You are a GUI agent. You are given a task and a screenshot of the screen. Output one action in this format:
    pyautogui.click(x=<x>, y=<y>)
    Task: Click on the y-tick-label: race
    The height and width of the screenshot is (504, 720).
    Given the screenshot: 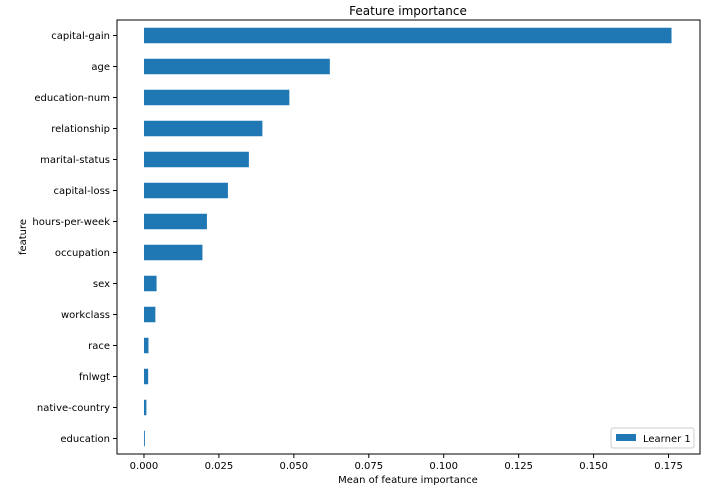 What is the action you would take?
    pyautogui.click(x=99, y=346)
    